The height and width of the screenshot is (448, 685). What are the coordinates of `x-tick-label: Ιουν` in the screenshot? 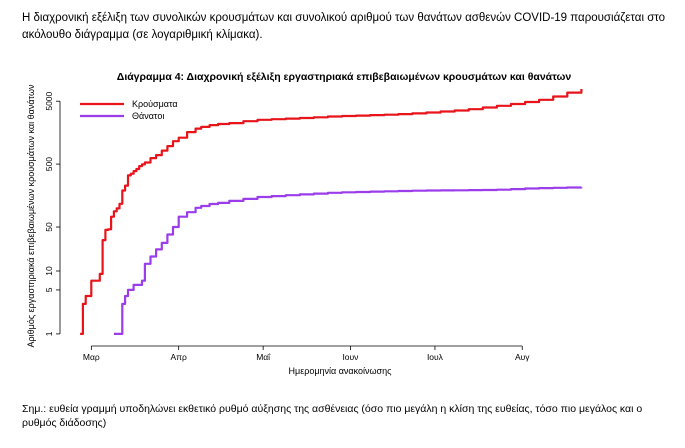 It's located at (350, 357).